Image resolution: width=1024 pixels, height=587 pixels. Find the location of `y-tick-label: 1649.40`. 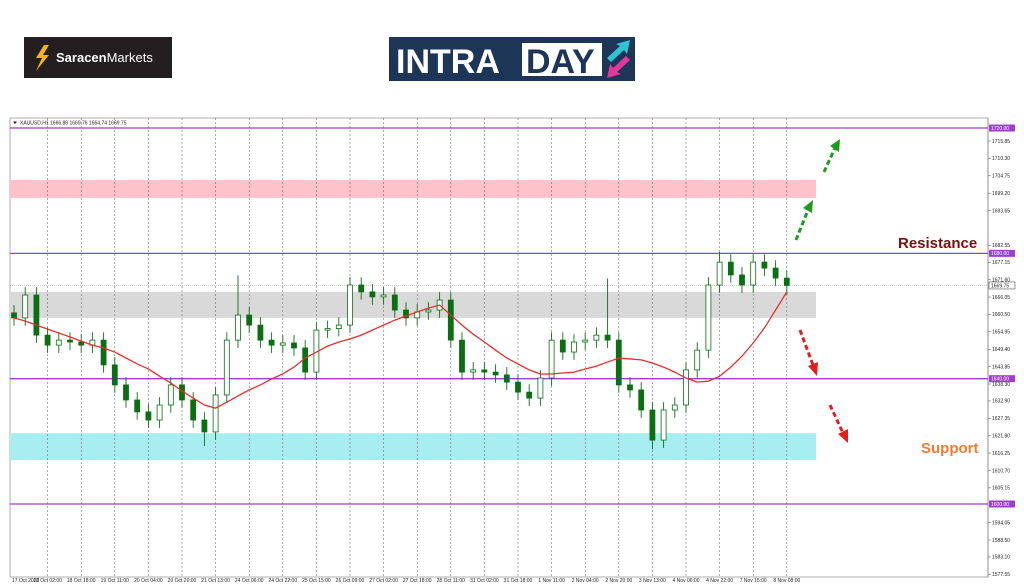

y-tick-label: 1649.40 is located at coordinates (1001, 350).